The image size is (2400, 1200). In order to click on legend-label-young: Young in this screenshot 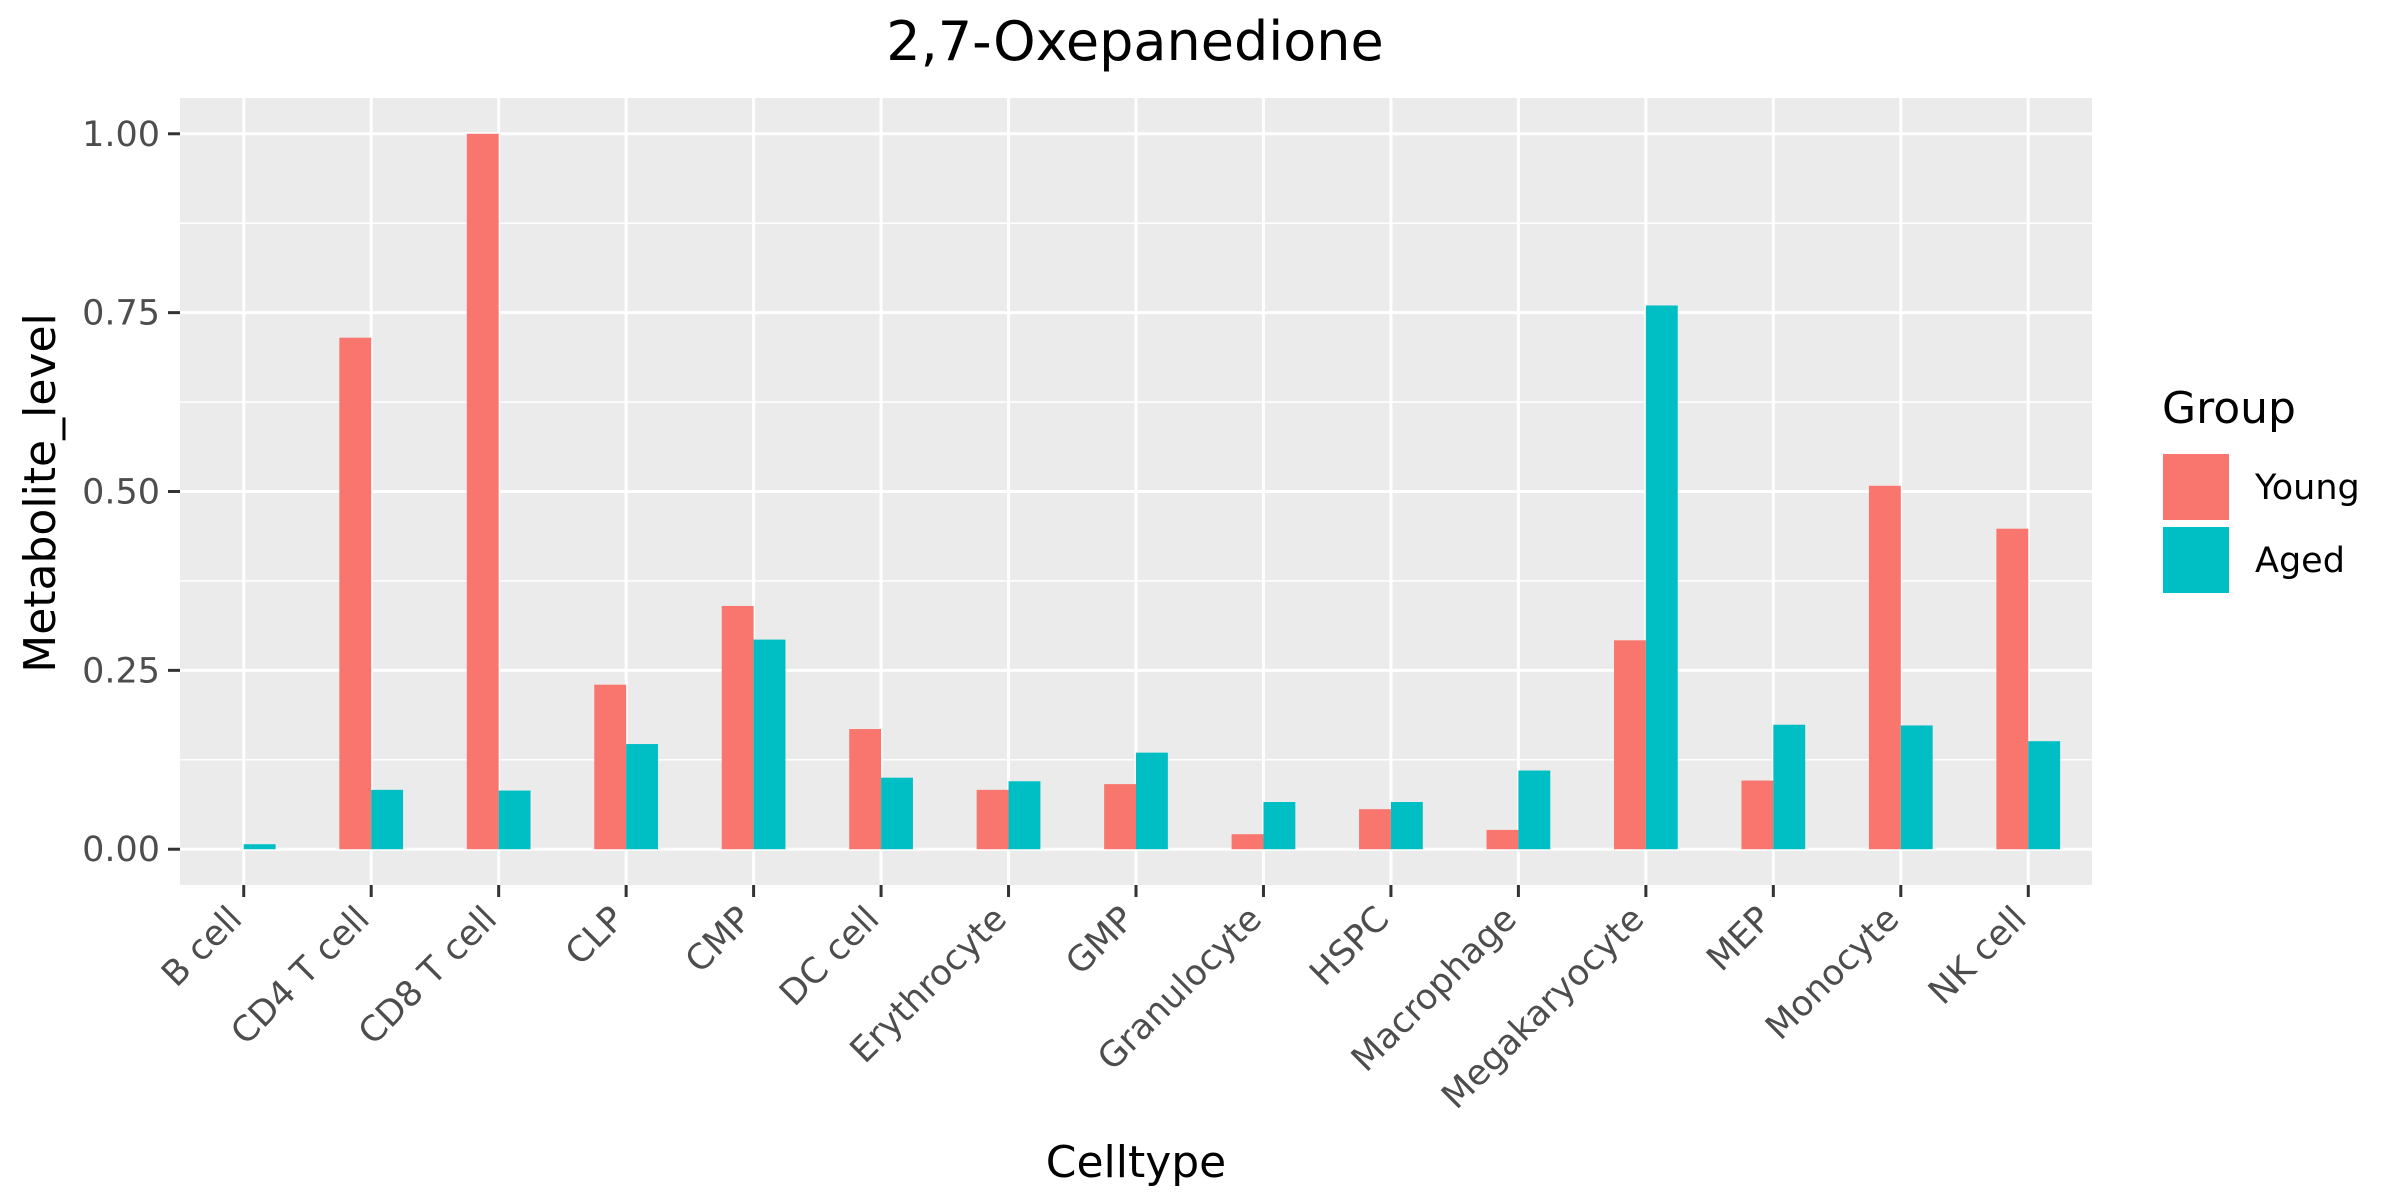, I will do `click(2307, 488)`.